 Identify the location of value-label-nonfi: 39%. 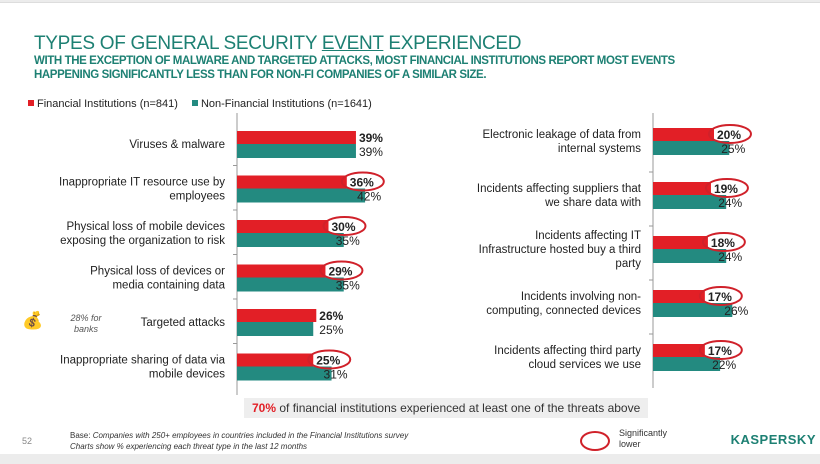
(371, 152).